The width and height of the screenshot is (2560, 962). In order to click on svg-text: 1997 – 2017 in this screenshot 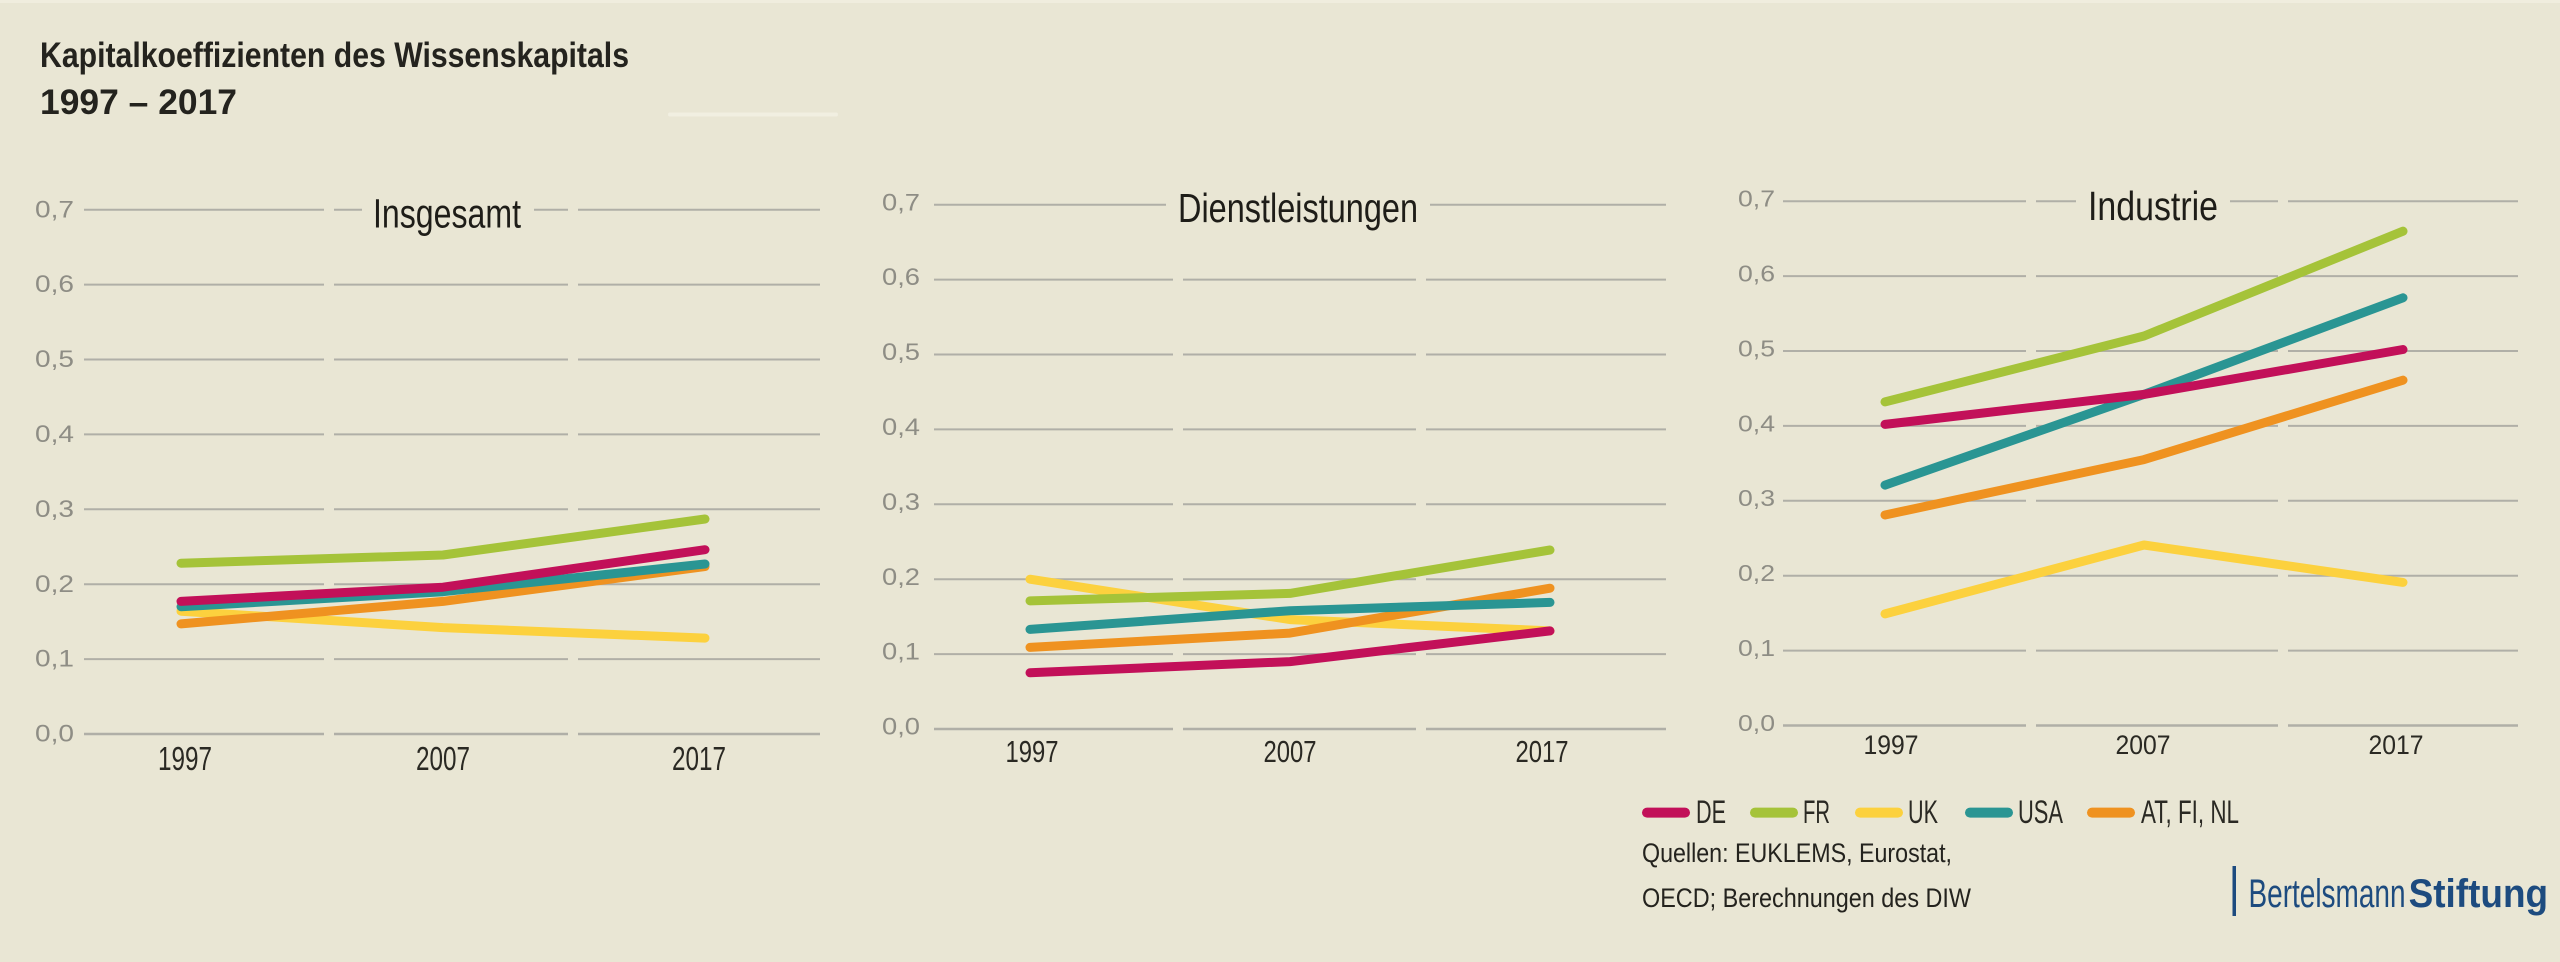, I will do `click(138, 102)`.